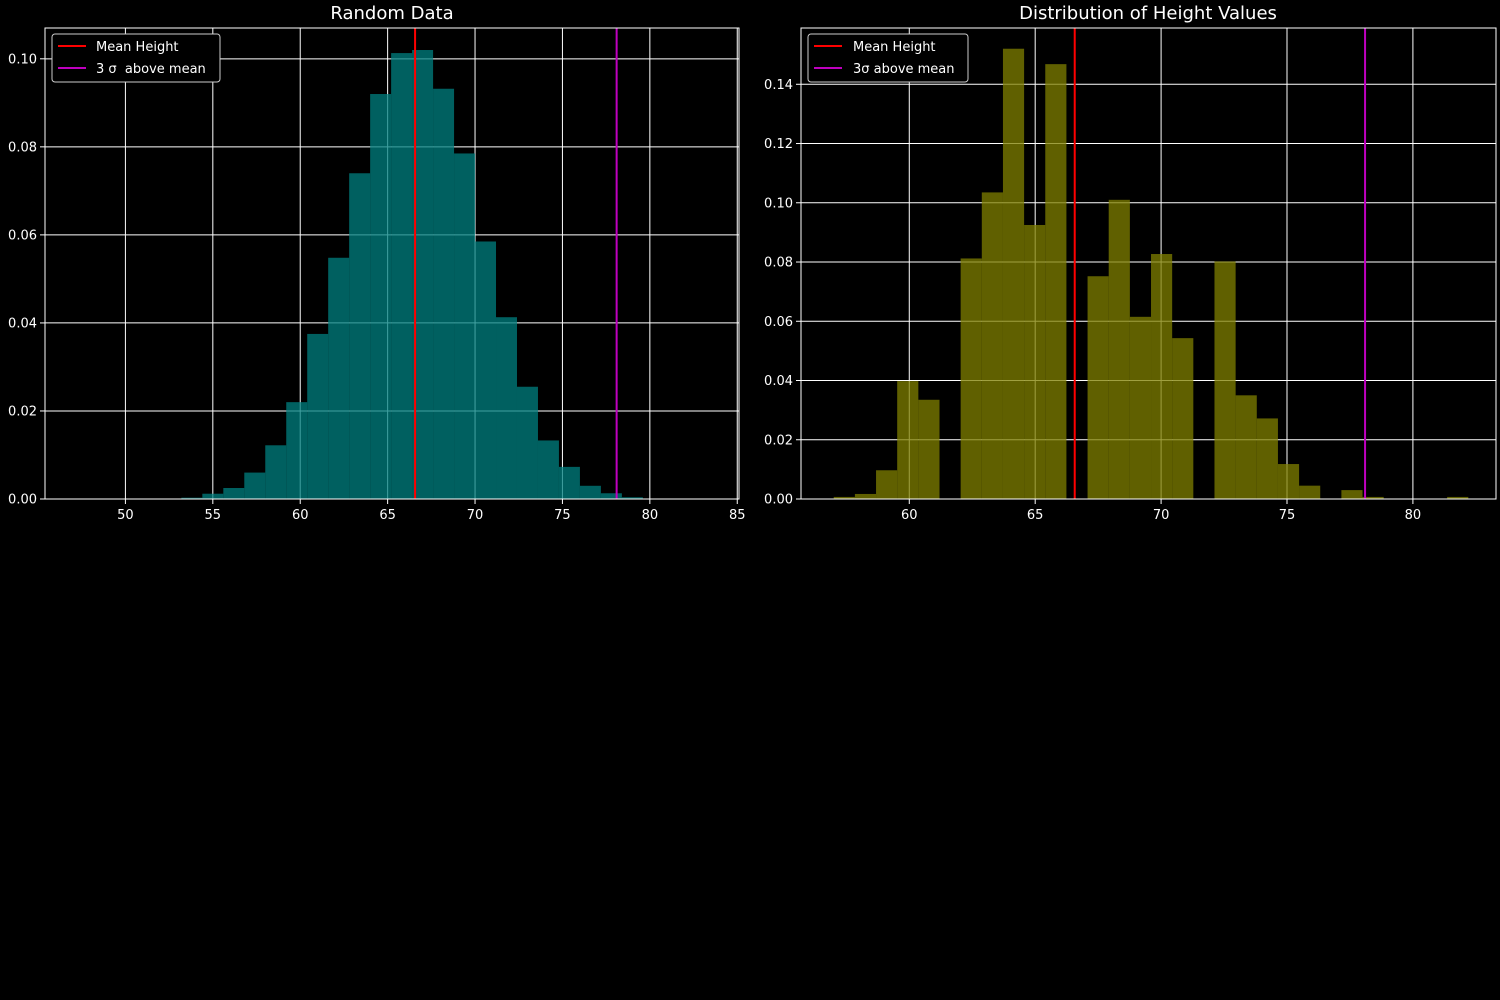 The image size is (1500, 1000). I want to click on chart-title: Distribution of Height Values, so click(1148, 13).